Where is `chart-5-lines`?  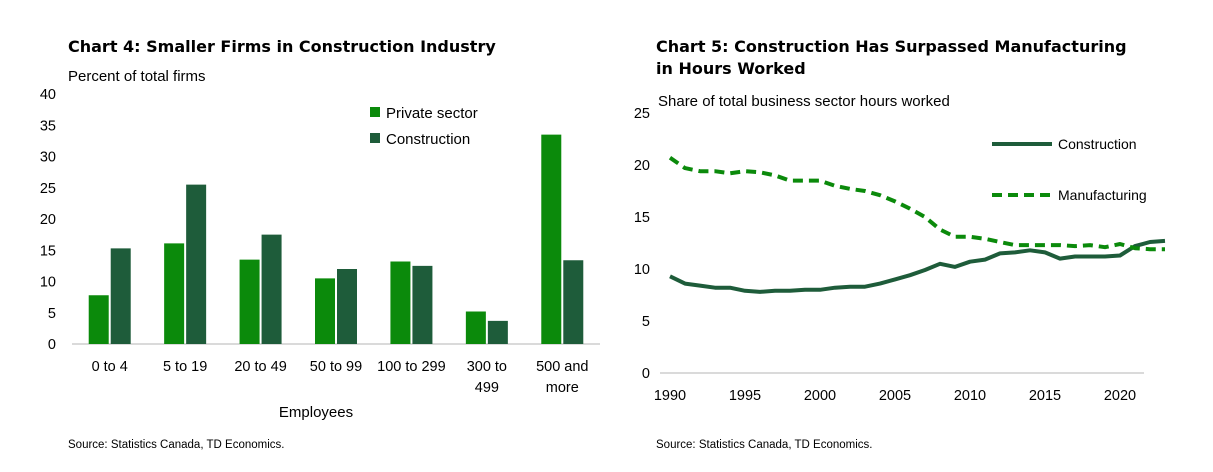
chart-5-lines is located at coordinates (917, 225).